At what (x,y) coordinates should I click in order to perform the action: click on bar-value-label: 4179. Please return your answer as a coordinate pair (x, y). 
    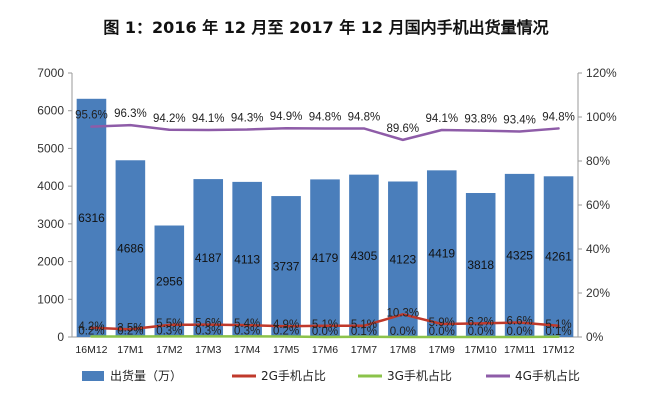
    Looking at the image, I should click on (325, 258).